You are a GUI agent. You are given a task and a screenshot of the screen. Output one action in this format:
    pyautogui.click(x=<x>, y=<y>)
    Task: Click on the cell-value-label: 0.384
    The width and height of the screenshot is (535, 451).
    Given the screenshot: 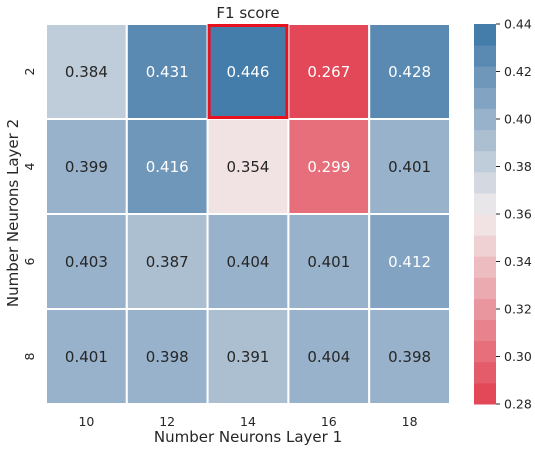 What is the action you would take?
    pyautogui.click(x=86, y=72)
    